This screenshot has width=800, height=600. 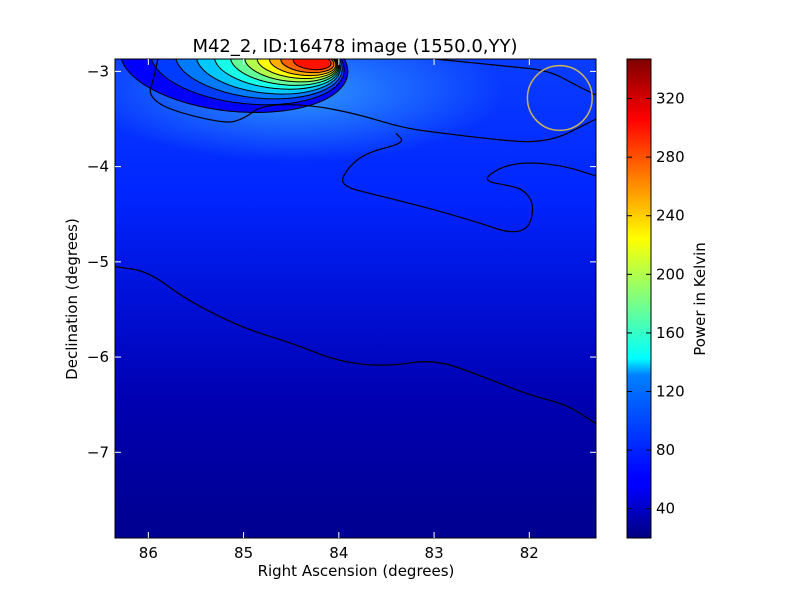 What do you see at coordinates (656, 304) in the screenshot?
I see `colorbar-ticks: 40 80 120 160 200 240 280 320` at bounding box center [656, 304].